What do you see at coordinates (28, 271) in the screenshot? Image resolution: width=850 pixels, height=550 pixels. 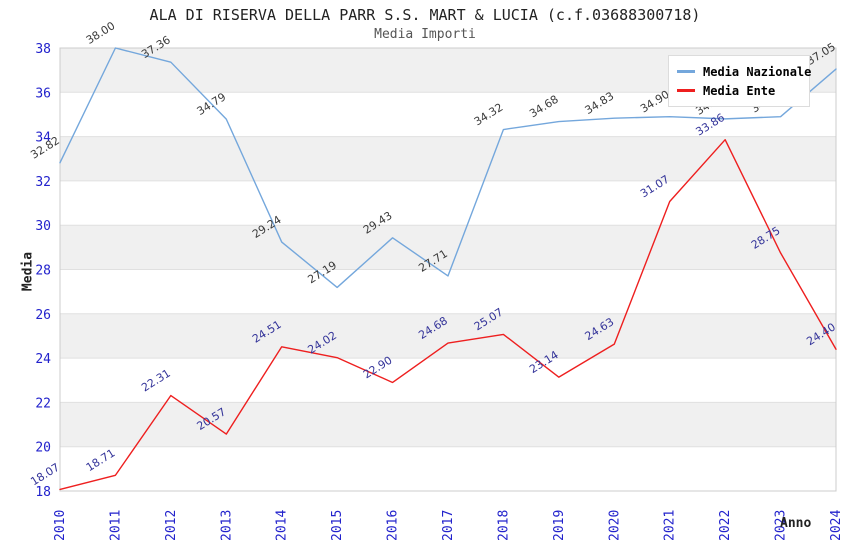 I see `y-axis-title: Media` at bounding box center [28, 271].